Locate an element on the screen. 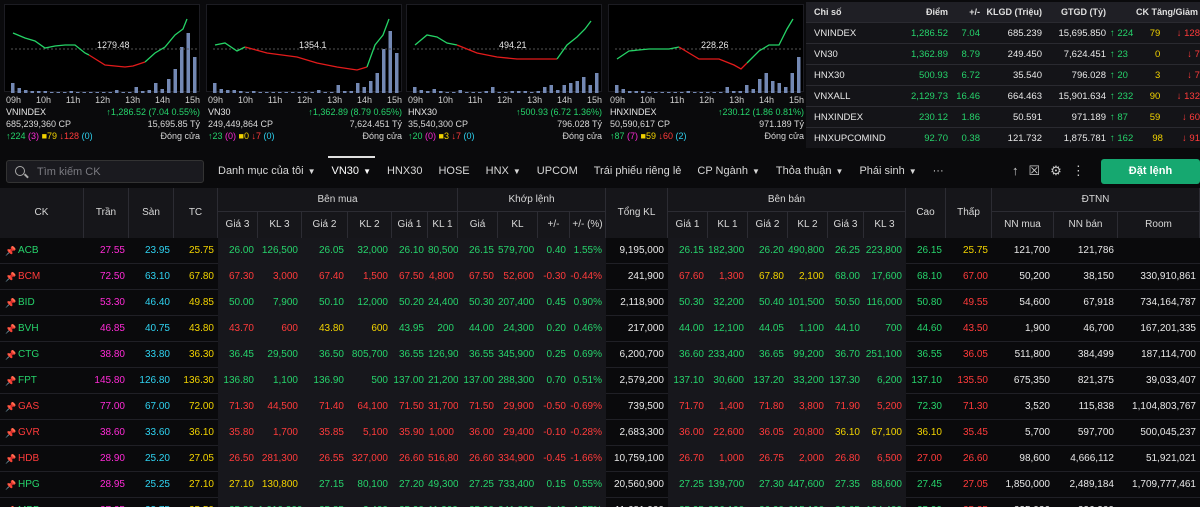 This screenshot has height=507, width=1200. col-header-skl1: KL 1 is located at coordinates (728, 225).